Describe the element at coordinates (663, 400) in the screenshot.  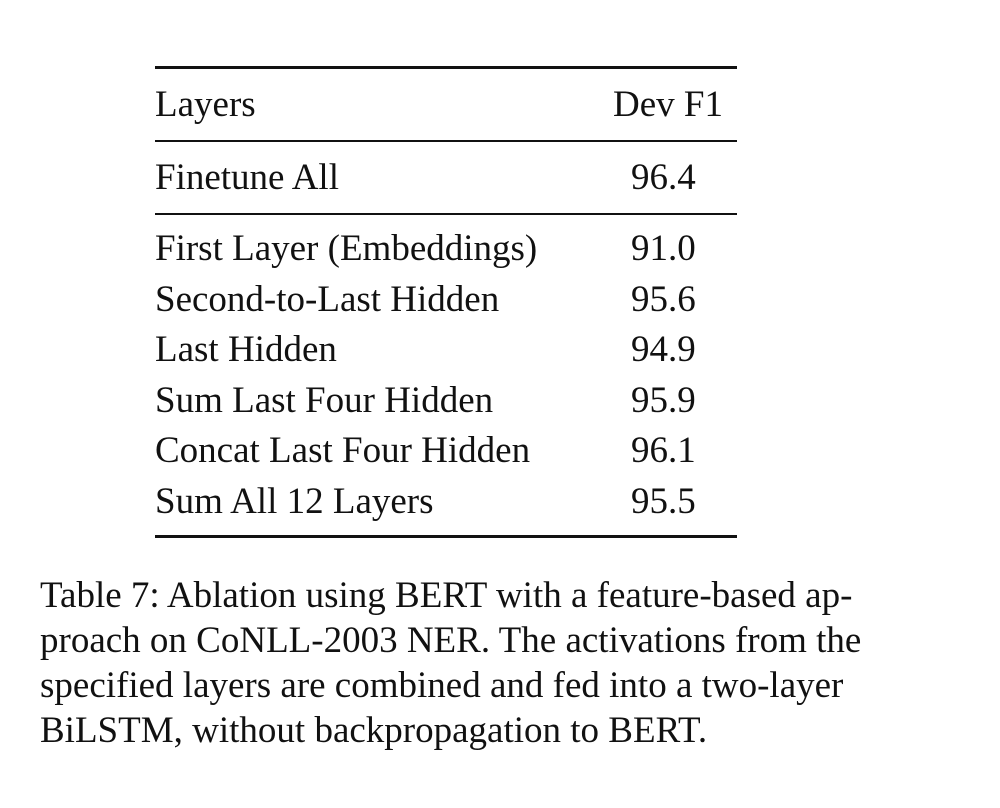
I see `row-dev-f1: 95.9` at that location.